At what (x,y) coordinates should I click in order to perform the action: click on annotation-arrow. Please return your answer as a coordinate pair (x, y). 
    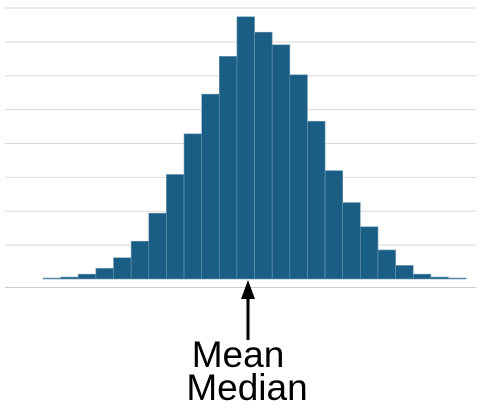
    Looking at the image, I should click on (248, 310).